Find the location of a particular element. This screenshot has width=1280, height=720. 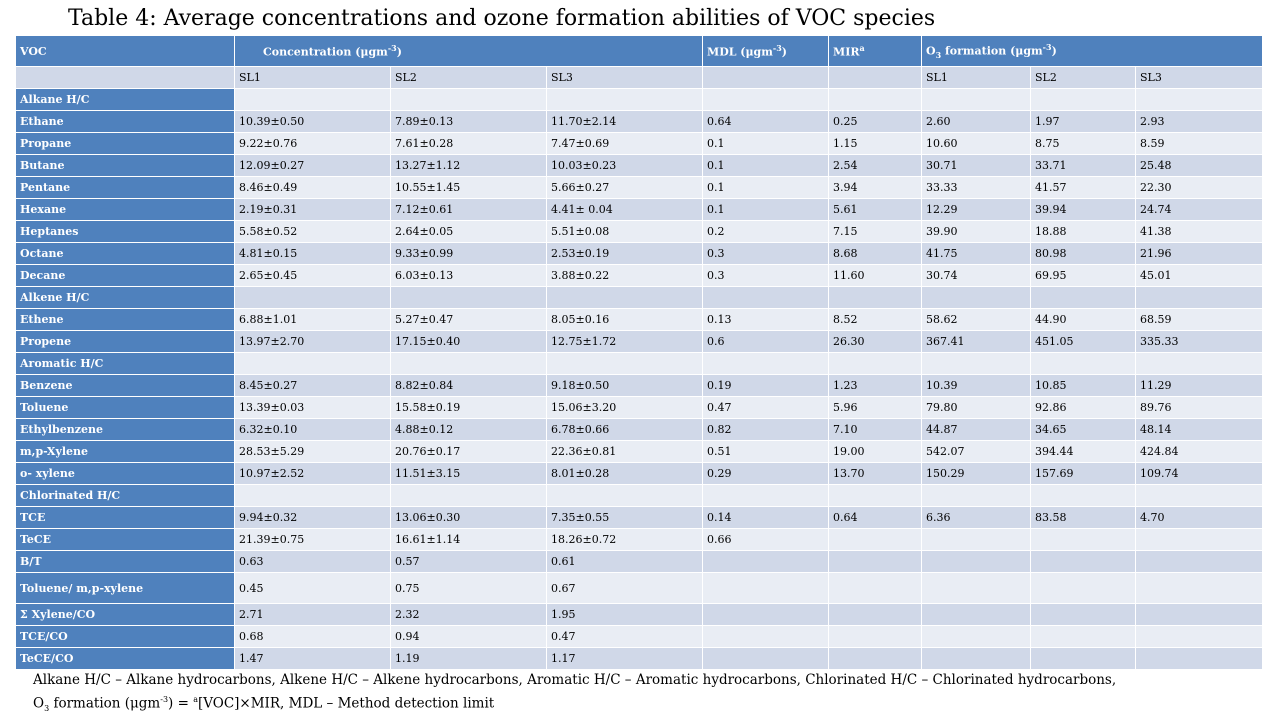

table-cell: 10.39±0.50 is located at coordinates (312, 121).